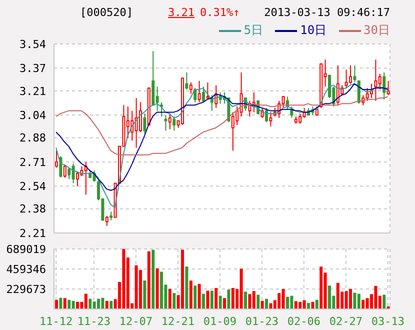 The height and width of the screenshot is (330, 415). Describe the element at coordinates (33, 69) in the screenshot. I see `y-tick-label: 3.37` at that location.